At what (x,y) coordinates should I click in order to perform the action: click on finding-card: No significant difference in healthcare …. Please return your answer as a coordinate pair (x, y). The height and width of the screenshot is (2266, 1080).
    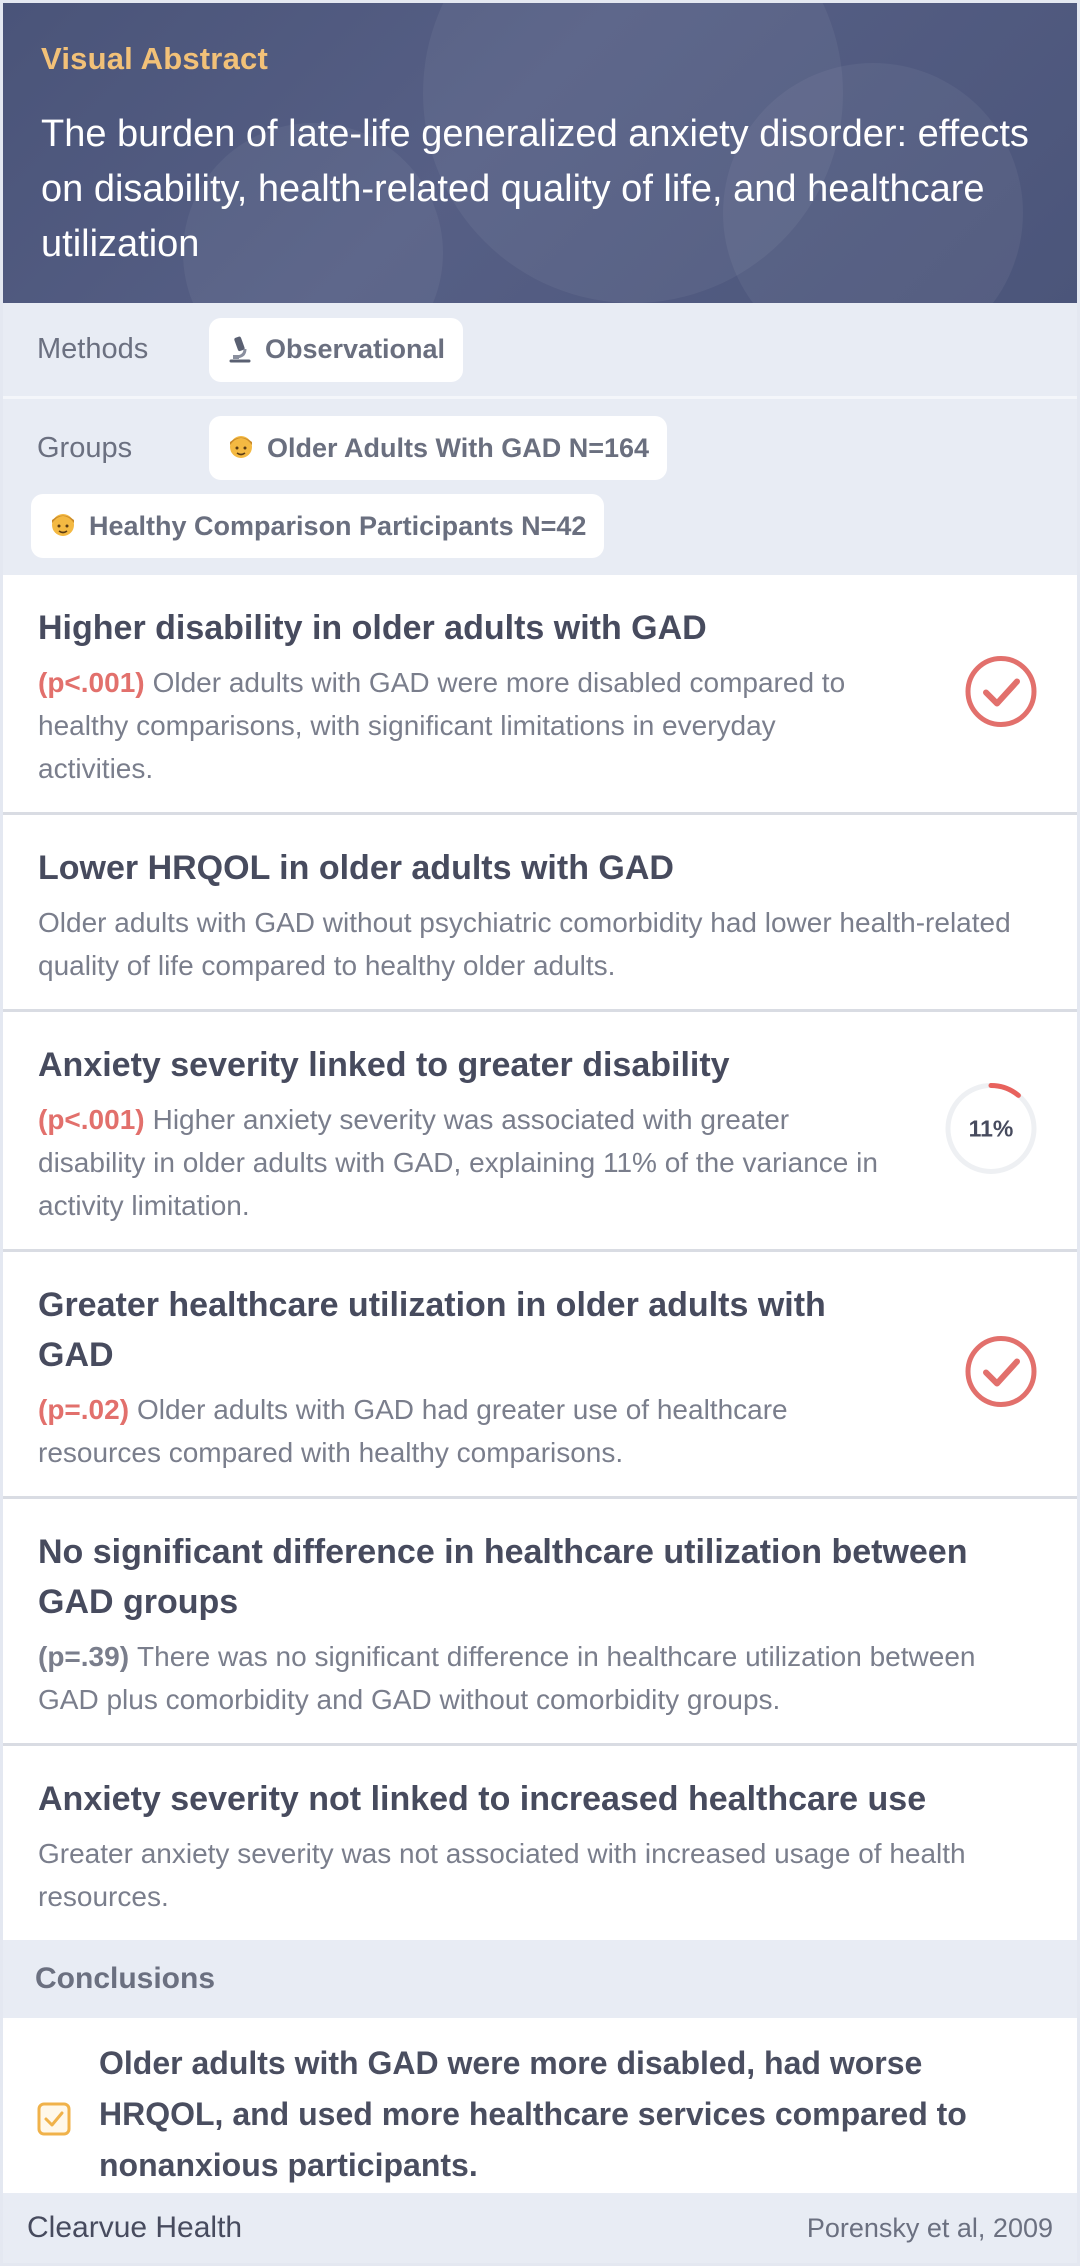
    Looking at the image, I should click on (540, 1622).